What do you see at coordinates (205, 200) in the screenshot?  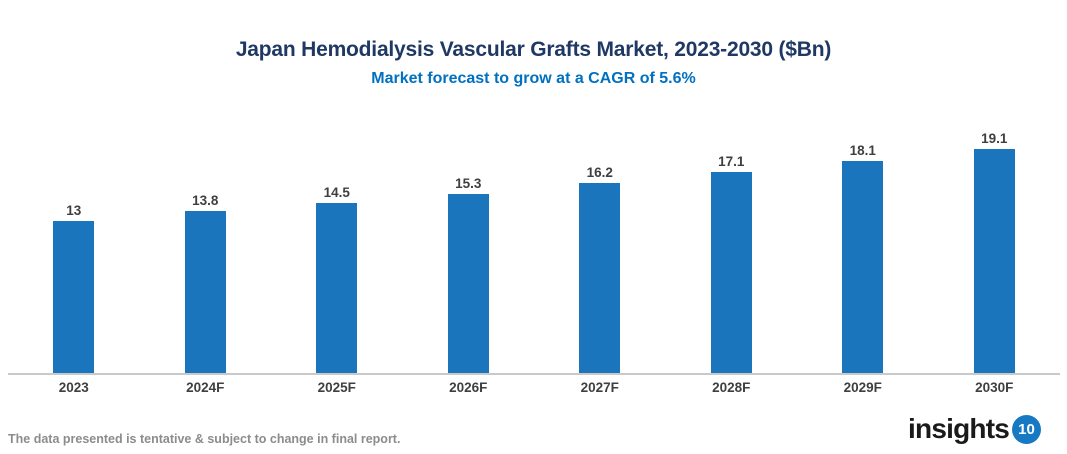 I see `bar-value-label: 13.8` at bounding box center [205, 200].